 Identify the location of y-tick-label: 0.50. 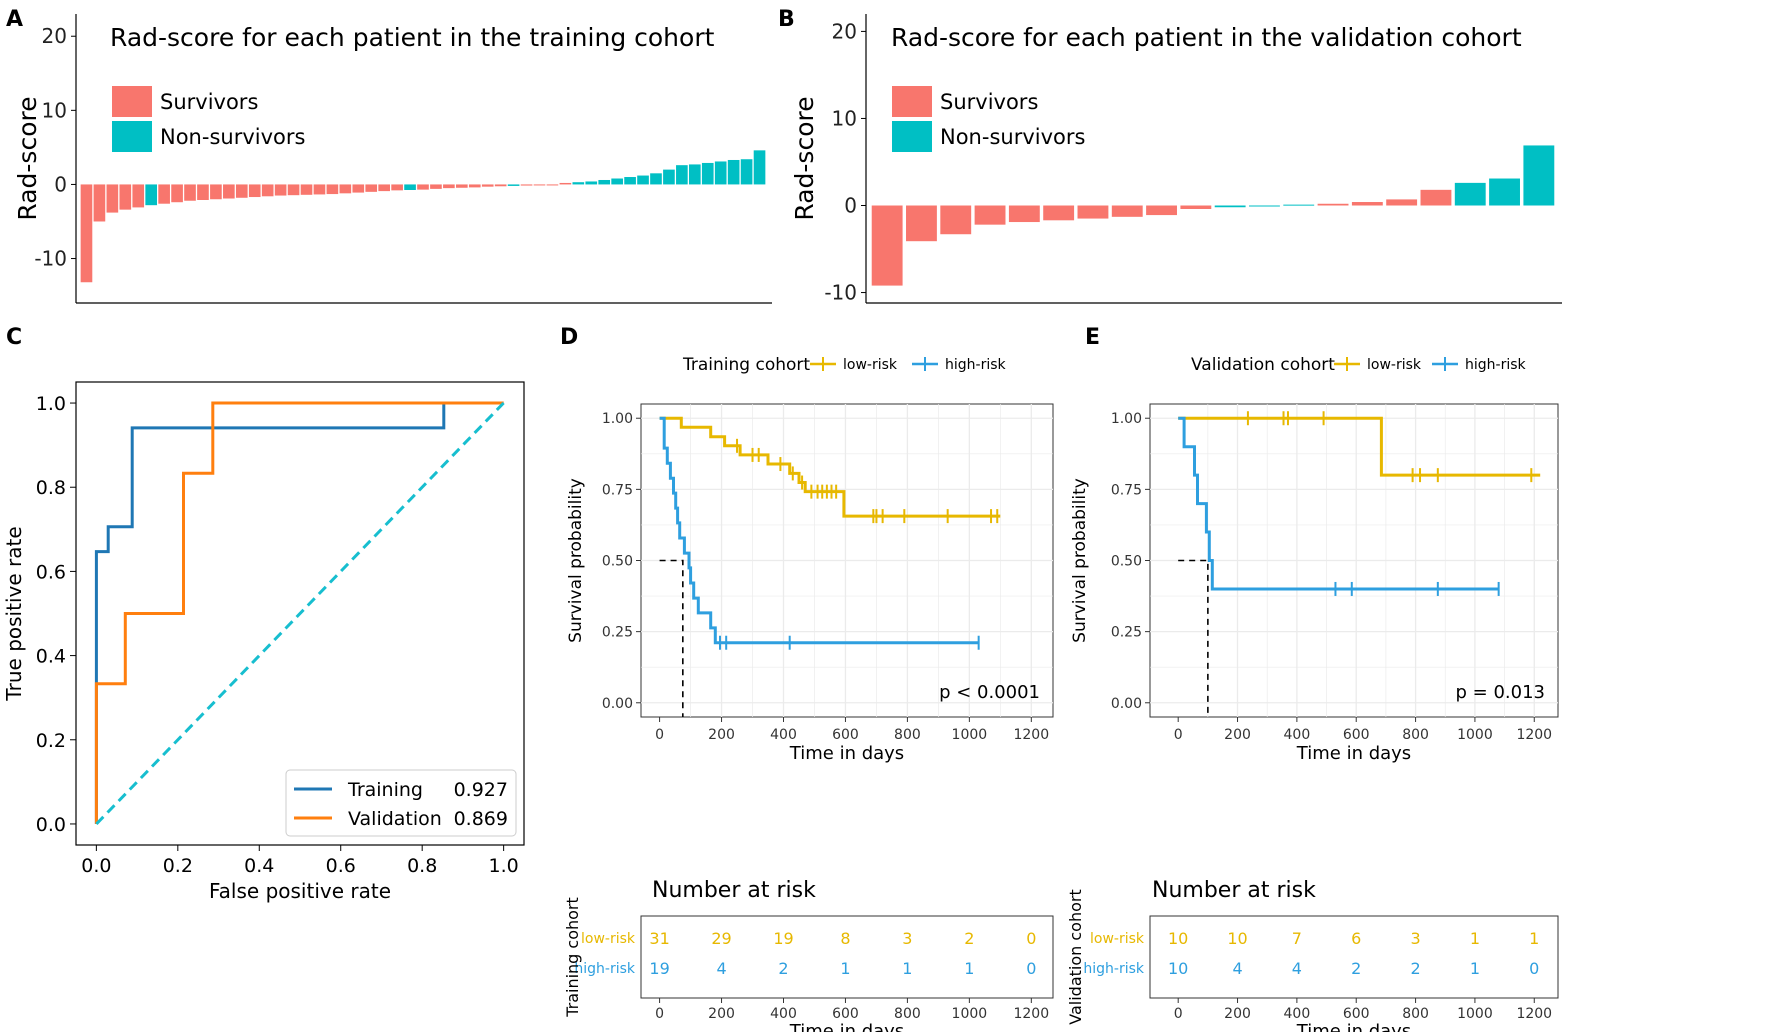
(1126, 562).